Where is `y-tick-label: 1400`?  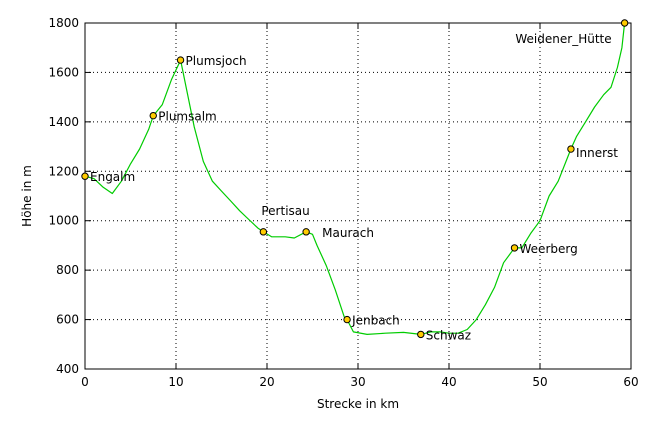 y-tick-label: 1400 is located at coordinates (63, 122).